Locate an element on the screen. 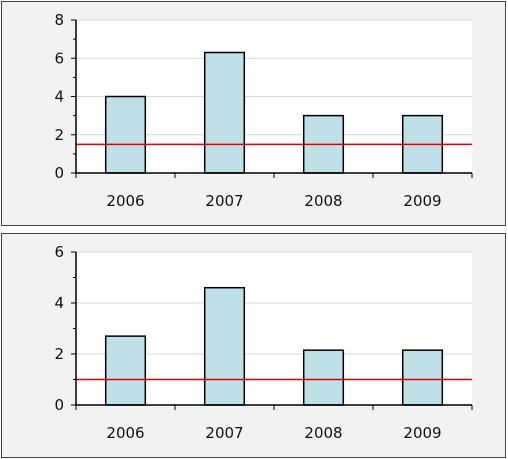 This screenshot has height=459, width=508. y-tick-label: 8 is located at coordinates (59, 20).